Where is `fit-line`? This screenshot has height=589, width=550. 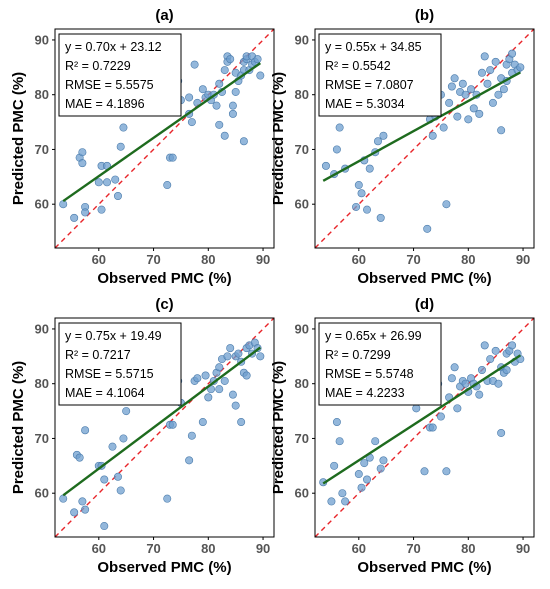 fit-line is located at coordinates (162, 132).